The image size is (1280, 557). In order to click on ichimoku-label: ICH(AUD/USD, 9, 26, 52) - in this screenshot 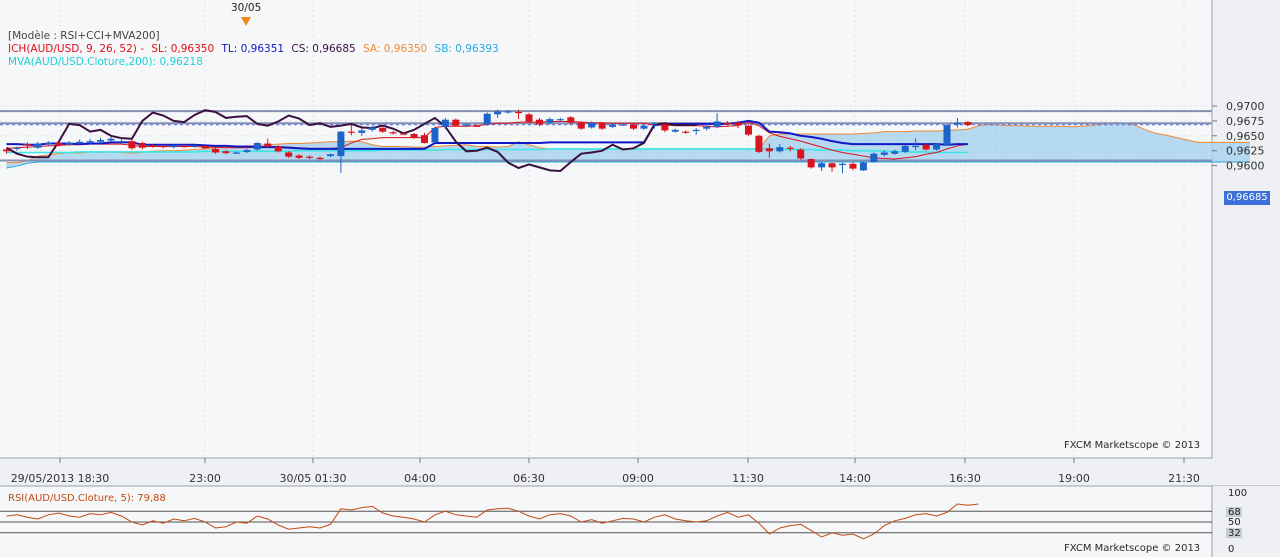, I will do `click(76, 49)`.